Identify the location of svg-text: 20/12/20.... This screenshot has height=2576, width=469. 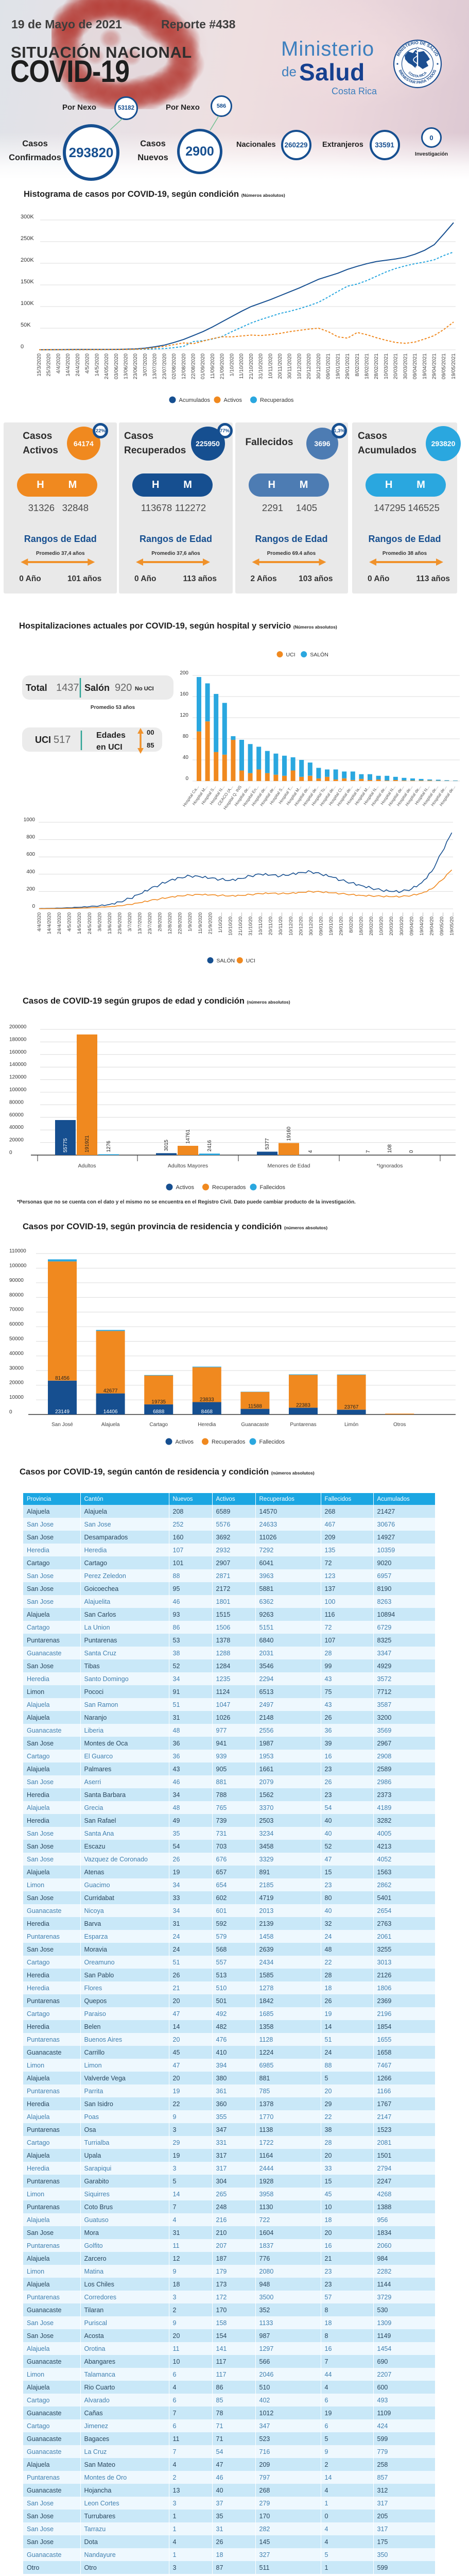
(301, 924).